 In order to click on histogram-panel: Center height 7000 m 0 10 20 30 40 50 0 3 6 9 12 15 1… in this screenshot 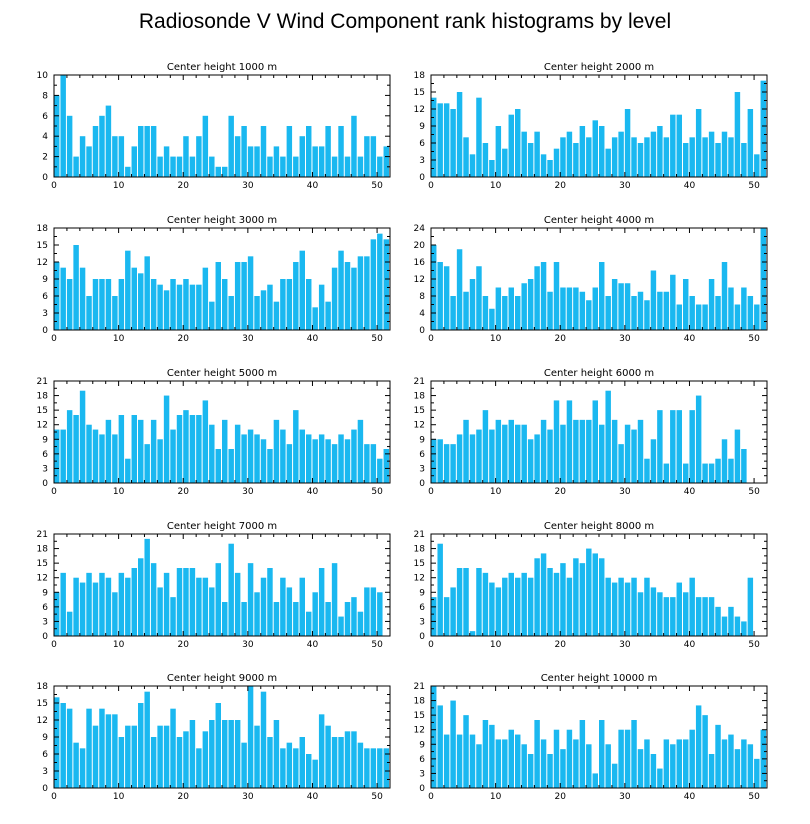, I will do `click(214, 585)`.